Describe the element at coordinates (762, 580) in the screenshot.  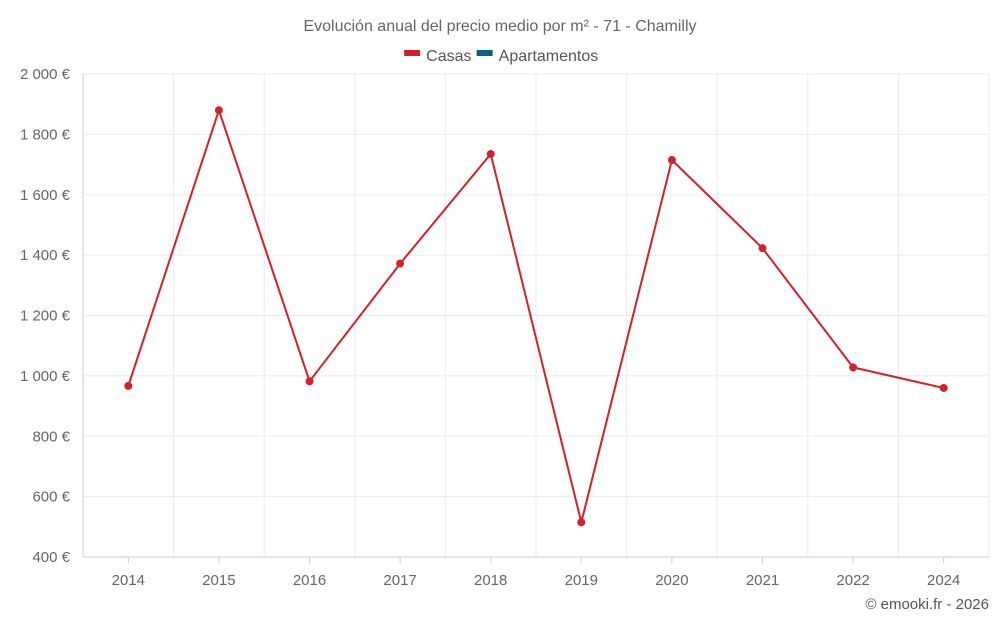
I see `x-tick-label: 2021` at that location.